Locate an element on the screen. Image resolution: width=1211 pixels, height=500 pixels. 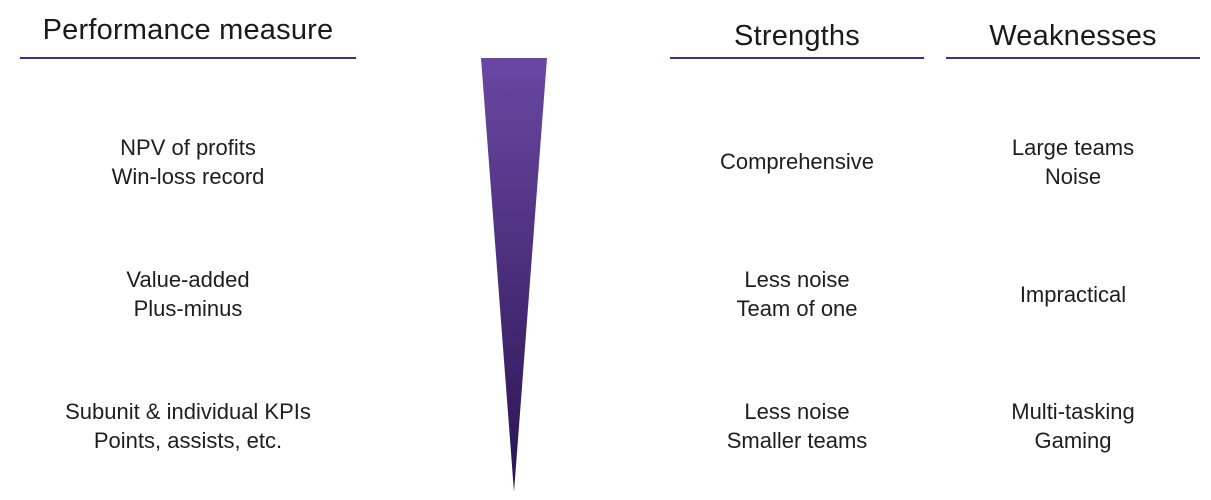
row1-weaknesses-line1: Large teams is located at coordinates (1073, 147).